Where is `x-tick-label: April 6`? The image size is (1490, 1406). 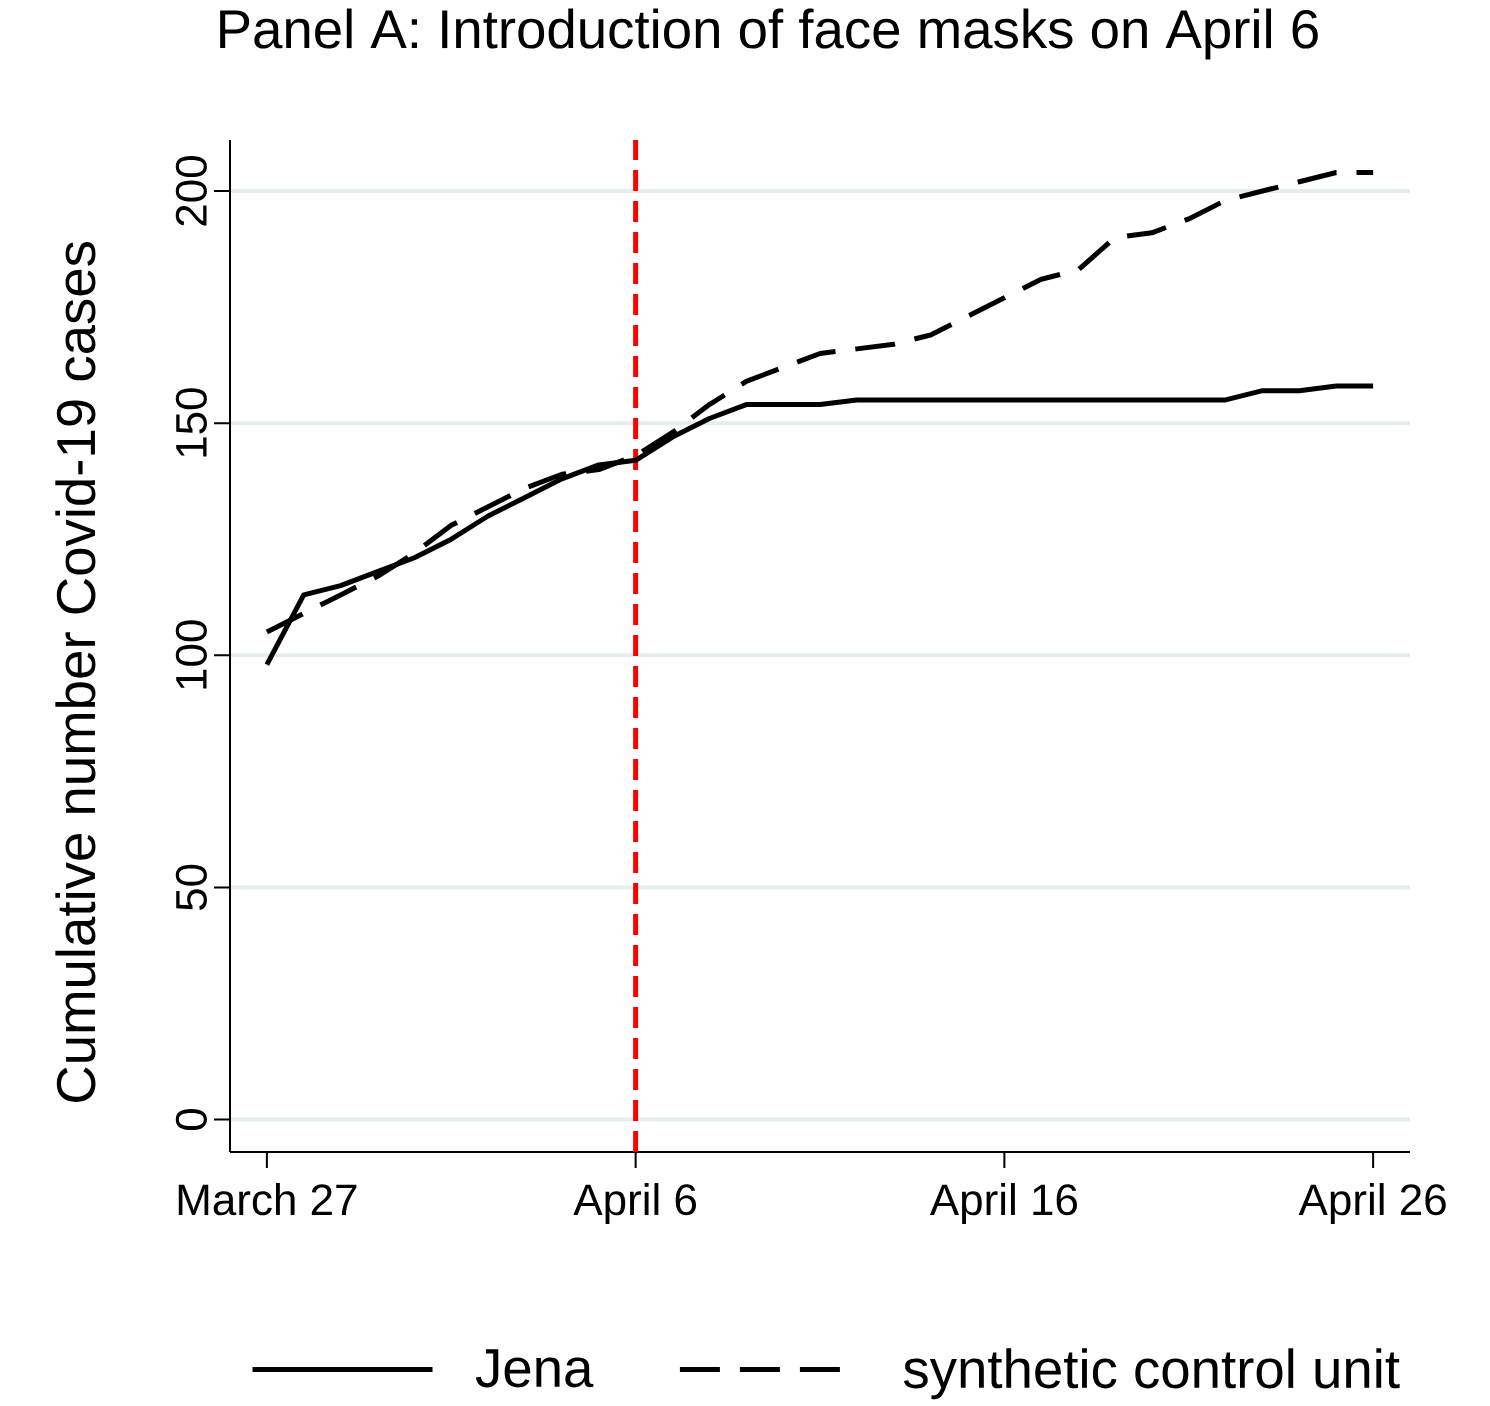 x-tick-label: April 6 is located at coordinates (635, 1204).